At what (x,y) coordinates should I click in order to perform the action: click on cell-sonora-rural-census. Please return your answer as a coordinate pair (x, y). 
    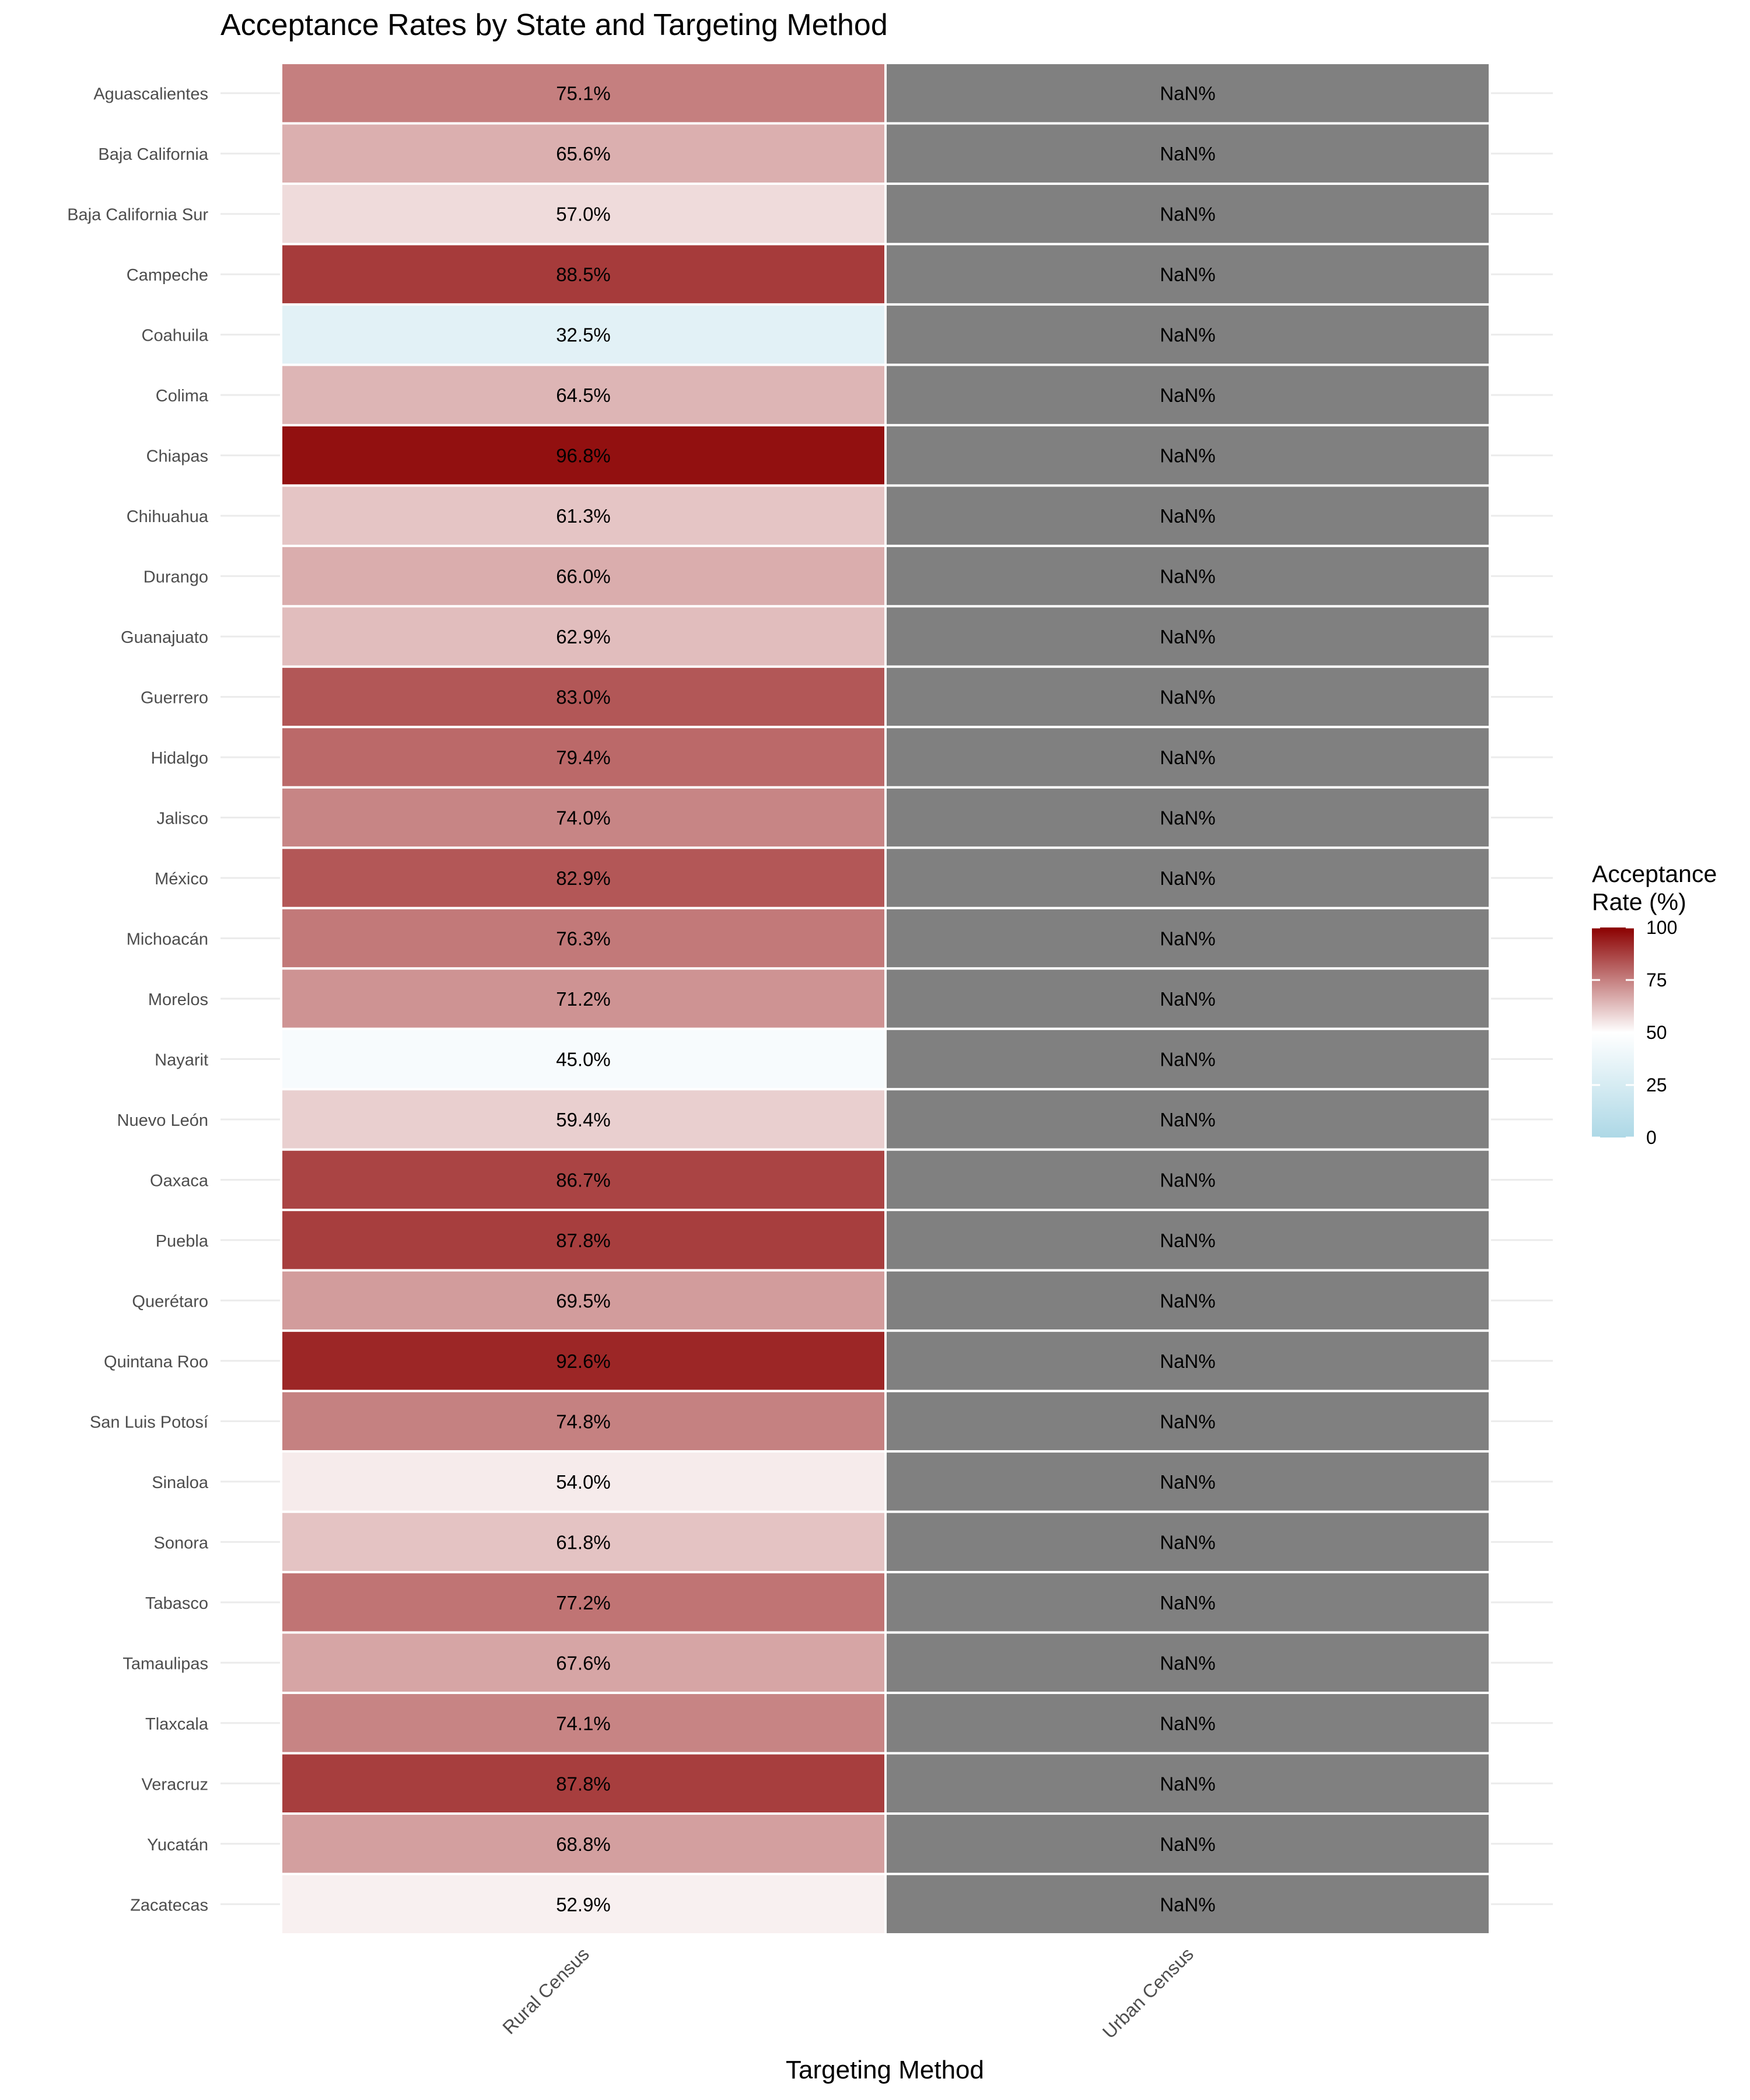
    Looking at the image, I should click on (583, 1542).